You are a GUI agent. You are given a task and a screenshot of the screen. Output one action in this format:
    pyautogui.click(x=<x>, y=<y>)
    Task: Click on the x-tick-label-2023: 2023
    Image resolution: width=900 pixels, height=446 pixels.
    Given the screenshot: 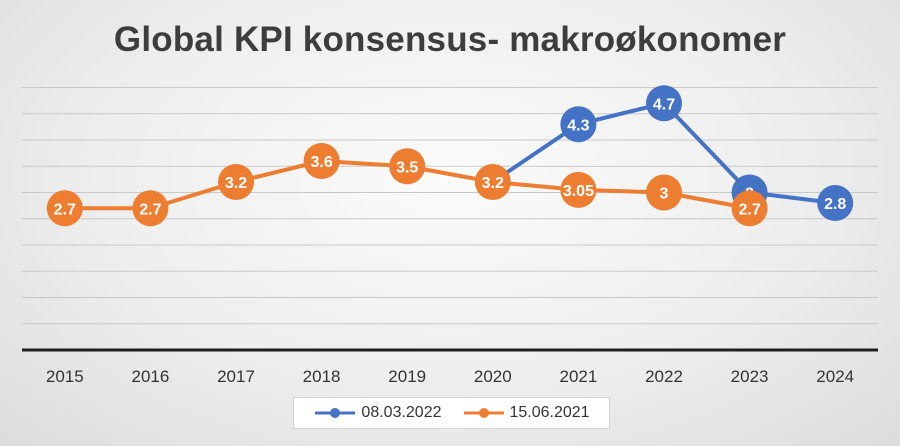 What is the action you would take?
    pyautogui.click(x=750, y=376)
    